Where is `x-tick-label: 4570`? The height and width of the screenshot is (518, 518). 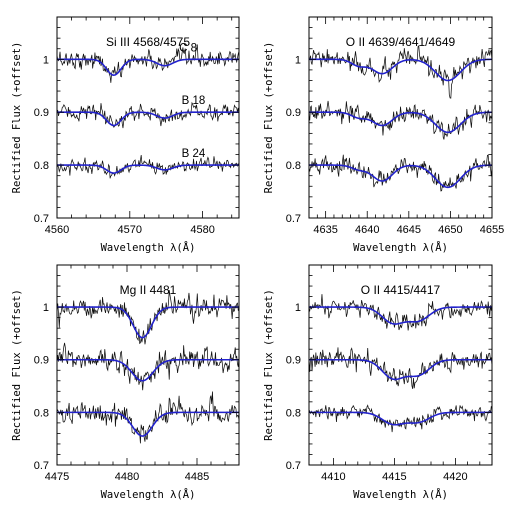
x-tick-label: 4570 is located at coordinates (130, 230).